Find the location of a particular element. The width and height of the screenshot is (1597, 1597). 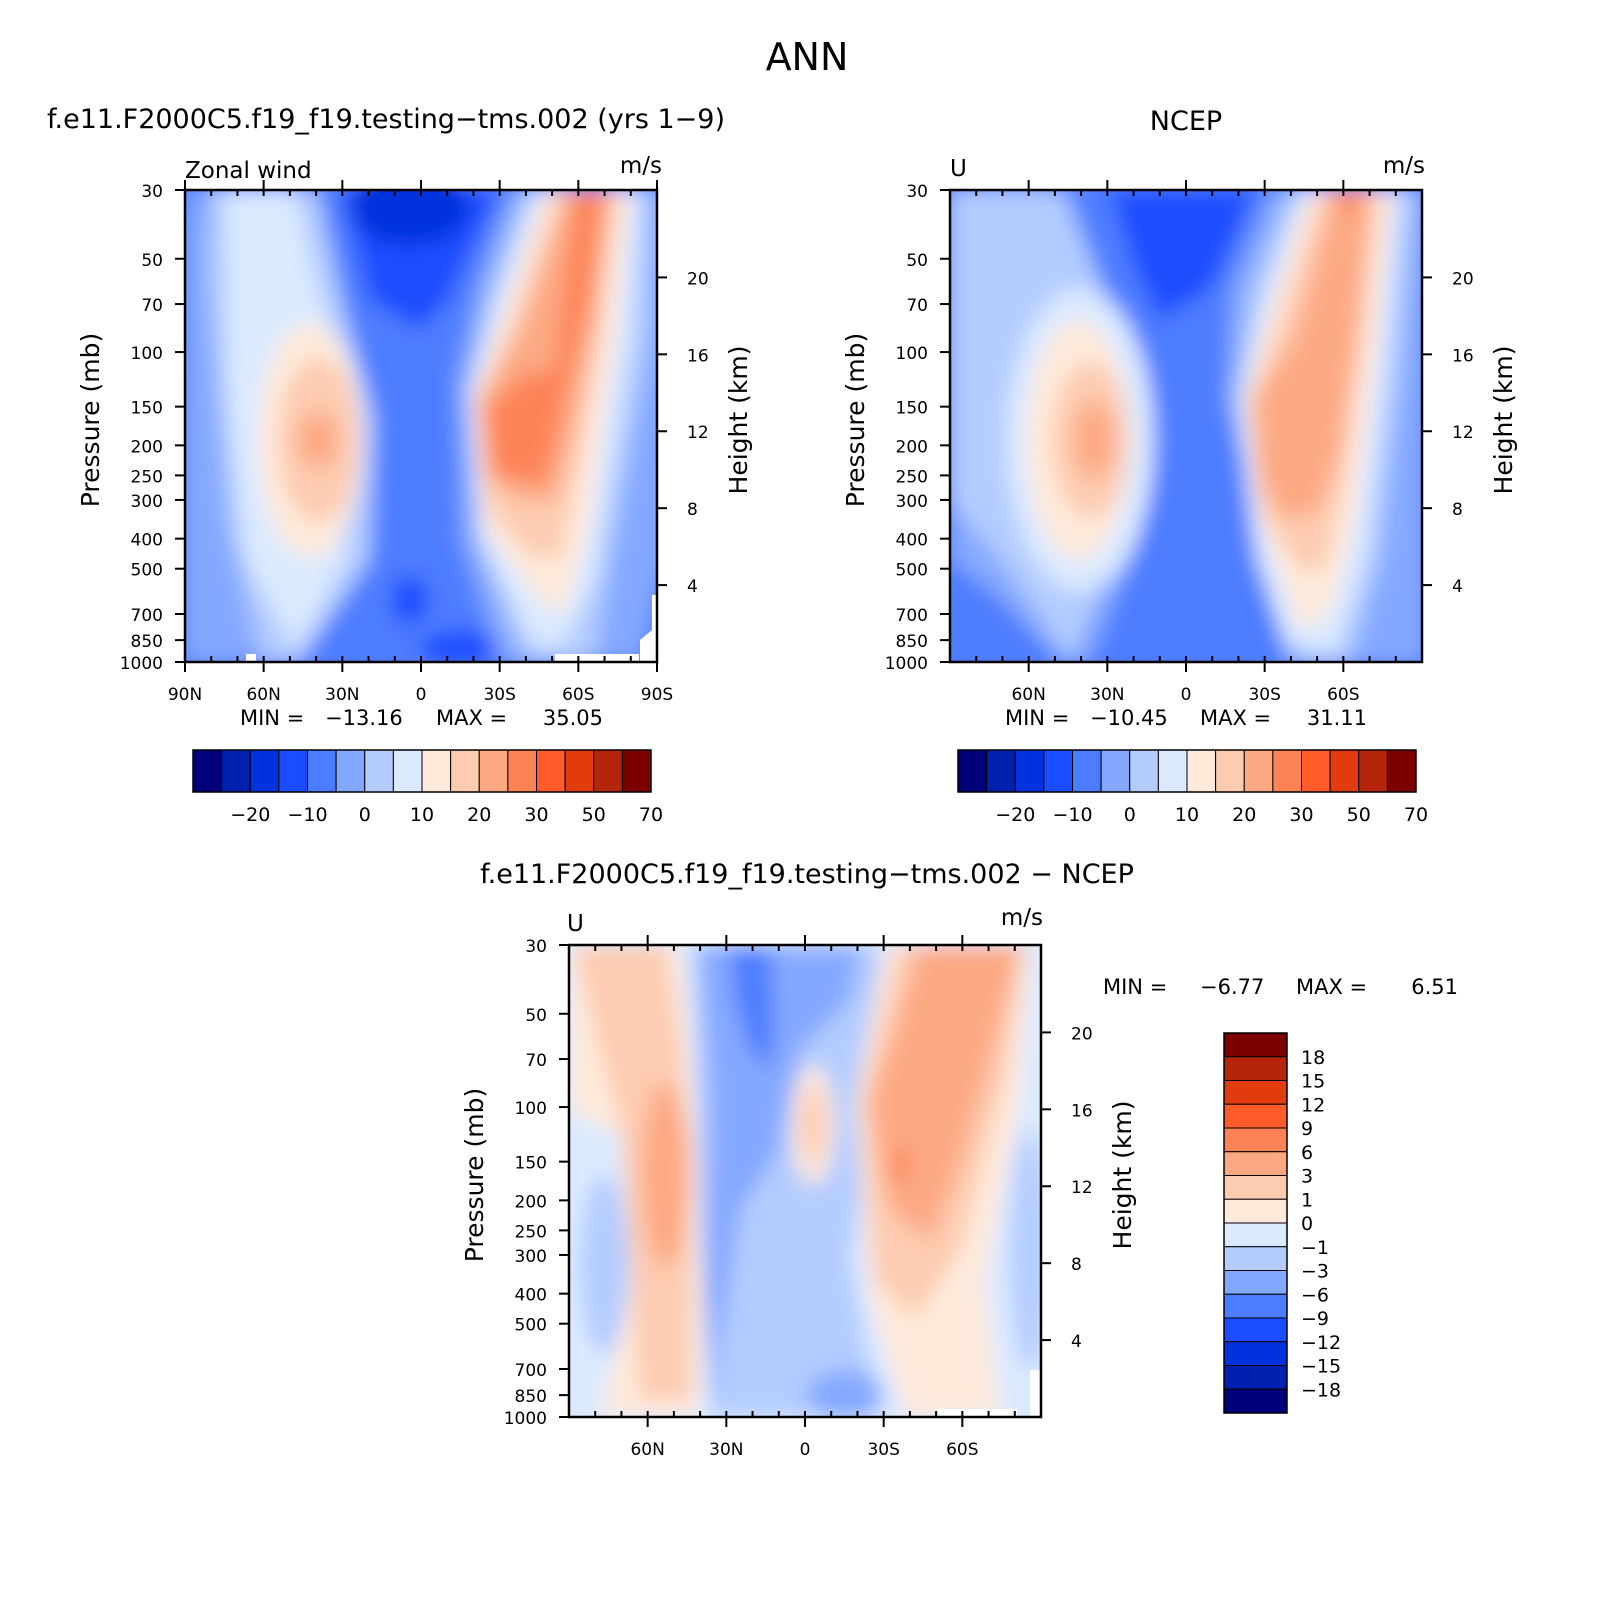

contour-tropics-neg3 is located at coordinates (780, 1181).